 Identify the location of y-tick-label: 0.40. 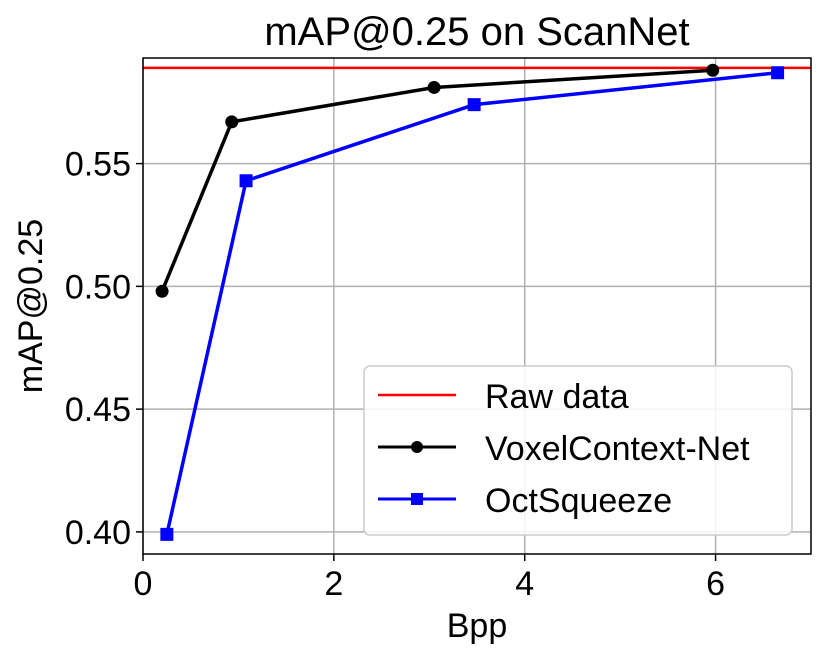
(98, 533).